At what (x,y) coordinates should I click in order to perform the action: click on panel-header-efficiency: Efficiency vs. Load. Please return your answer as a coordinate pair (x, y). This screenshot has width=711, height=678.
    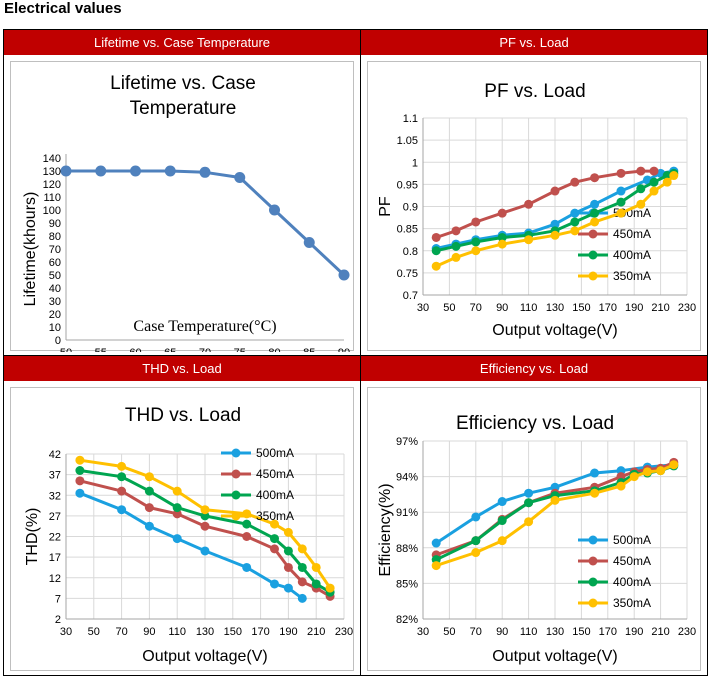
    Looking at the image, I should click on (534, 368).